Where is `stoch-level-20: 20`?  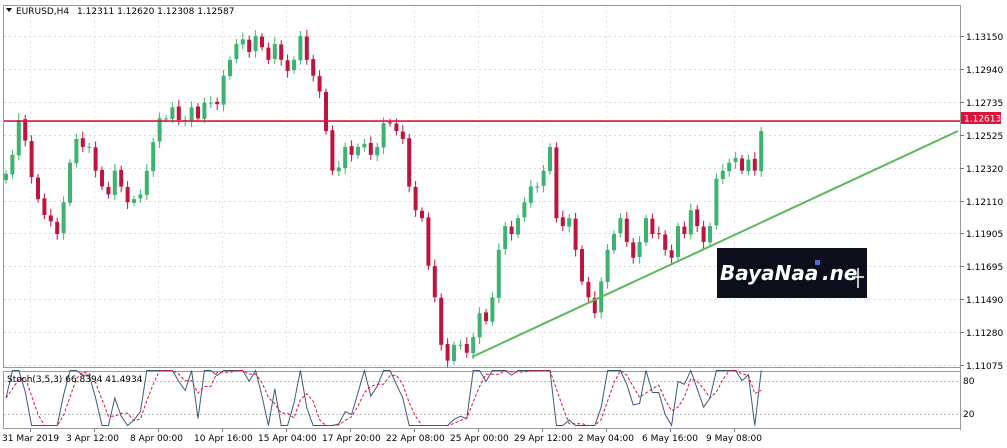 stoch-level-20: 20 is located at coordinates (969, 415).